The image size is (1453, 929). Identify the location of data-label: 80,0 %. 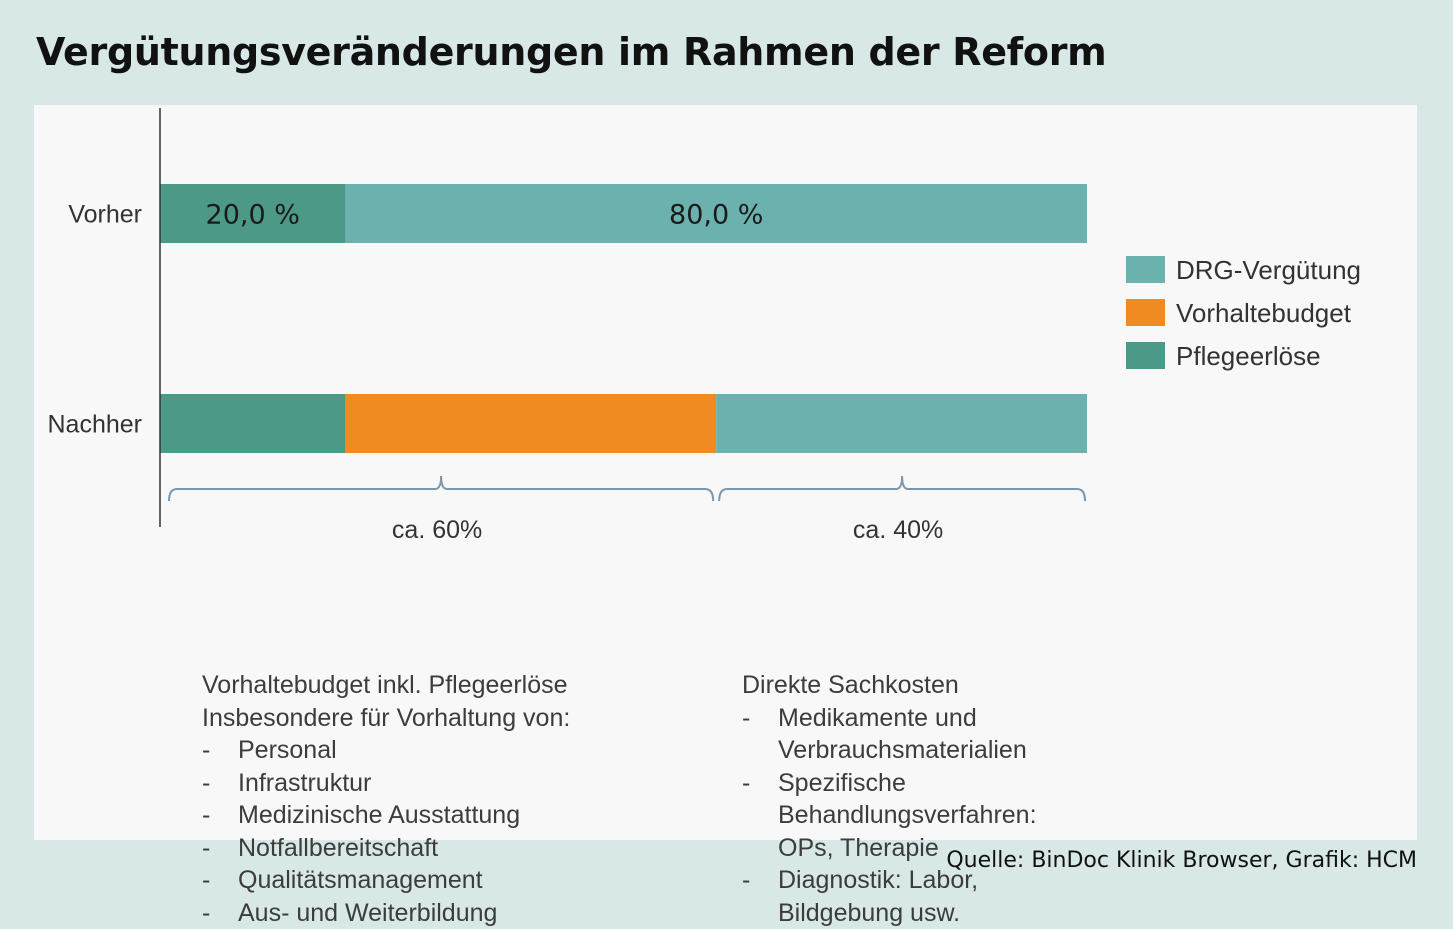
(716, 215).